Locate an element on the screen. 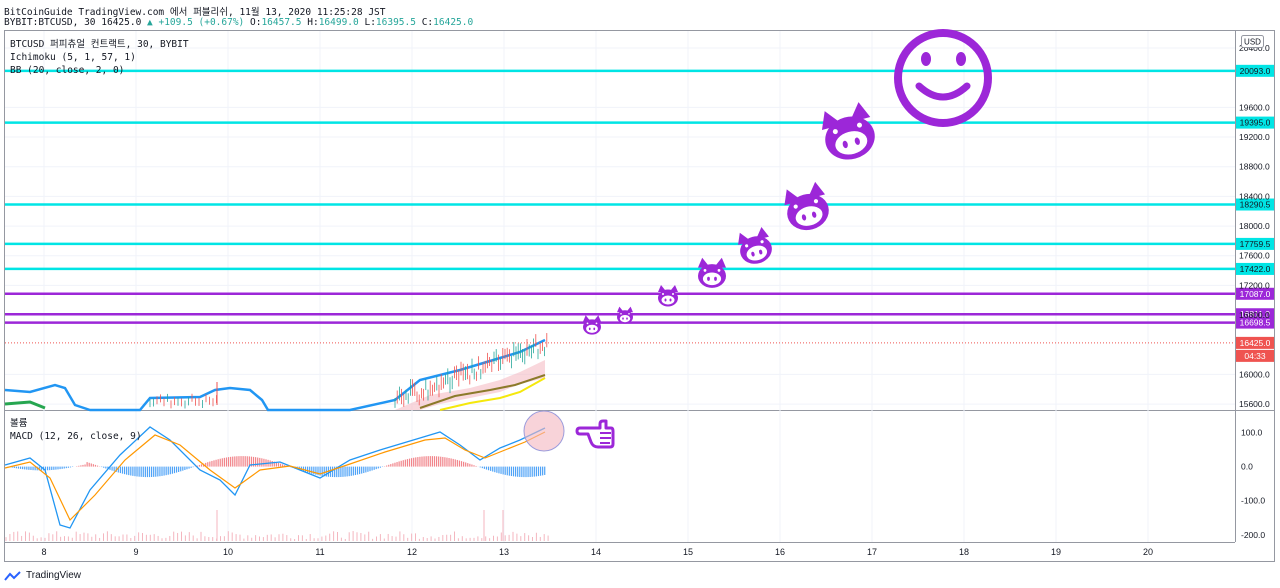  ichimoku-conversion-line is located at coordinates (25, 405).